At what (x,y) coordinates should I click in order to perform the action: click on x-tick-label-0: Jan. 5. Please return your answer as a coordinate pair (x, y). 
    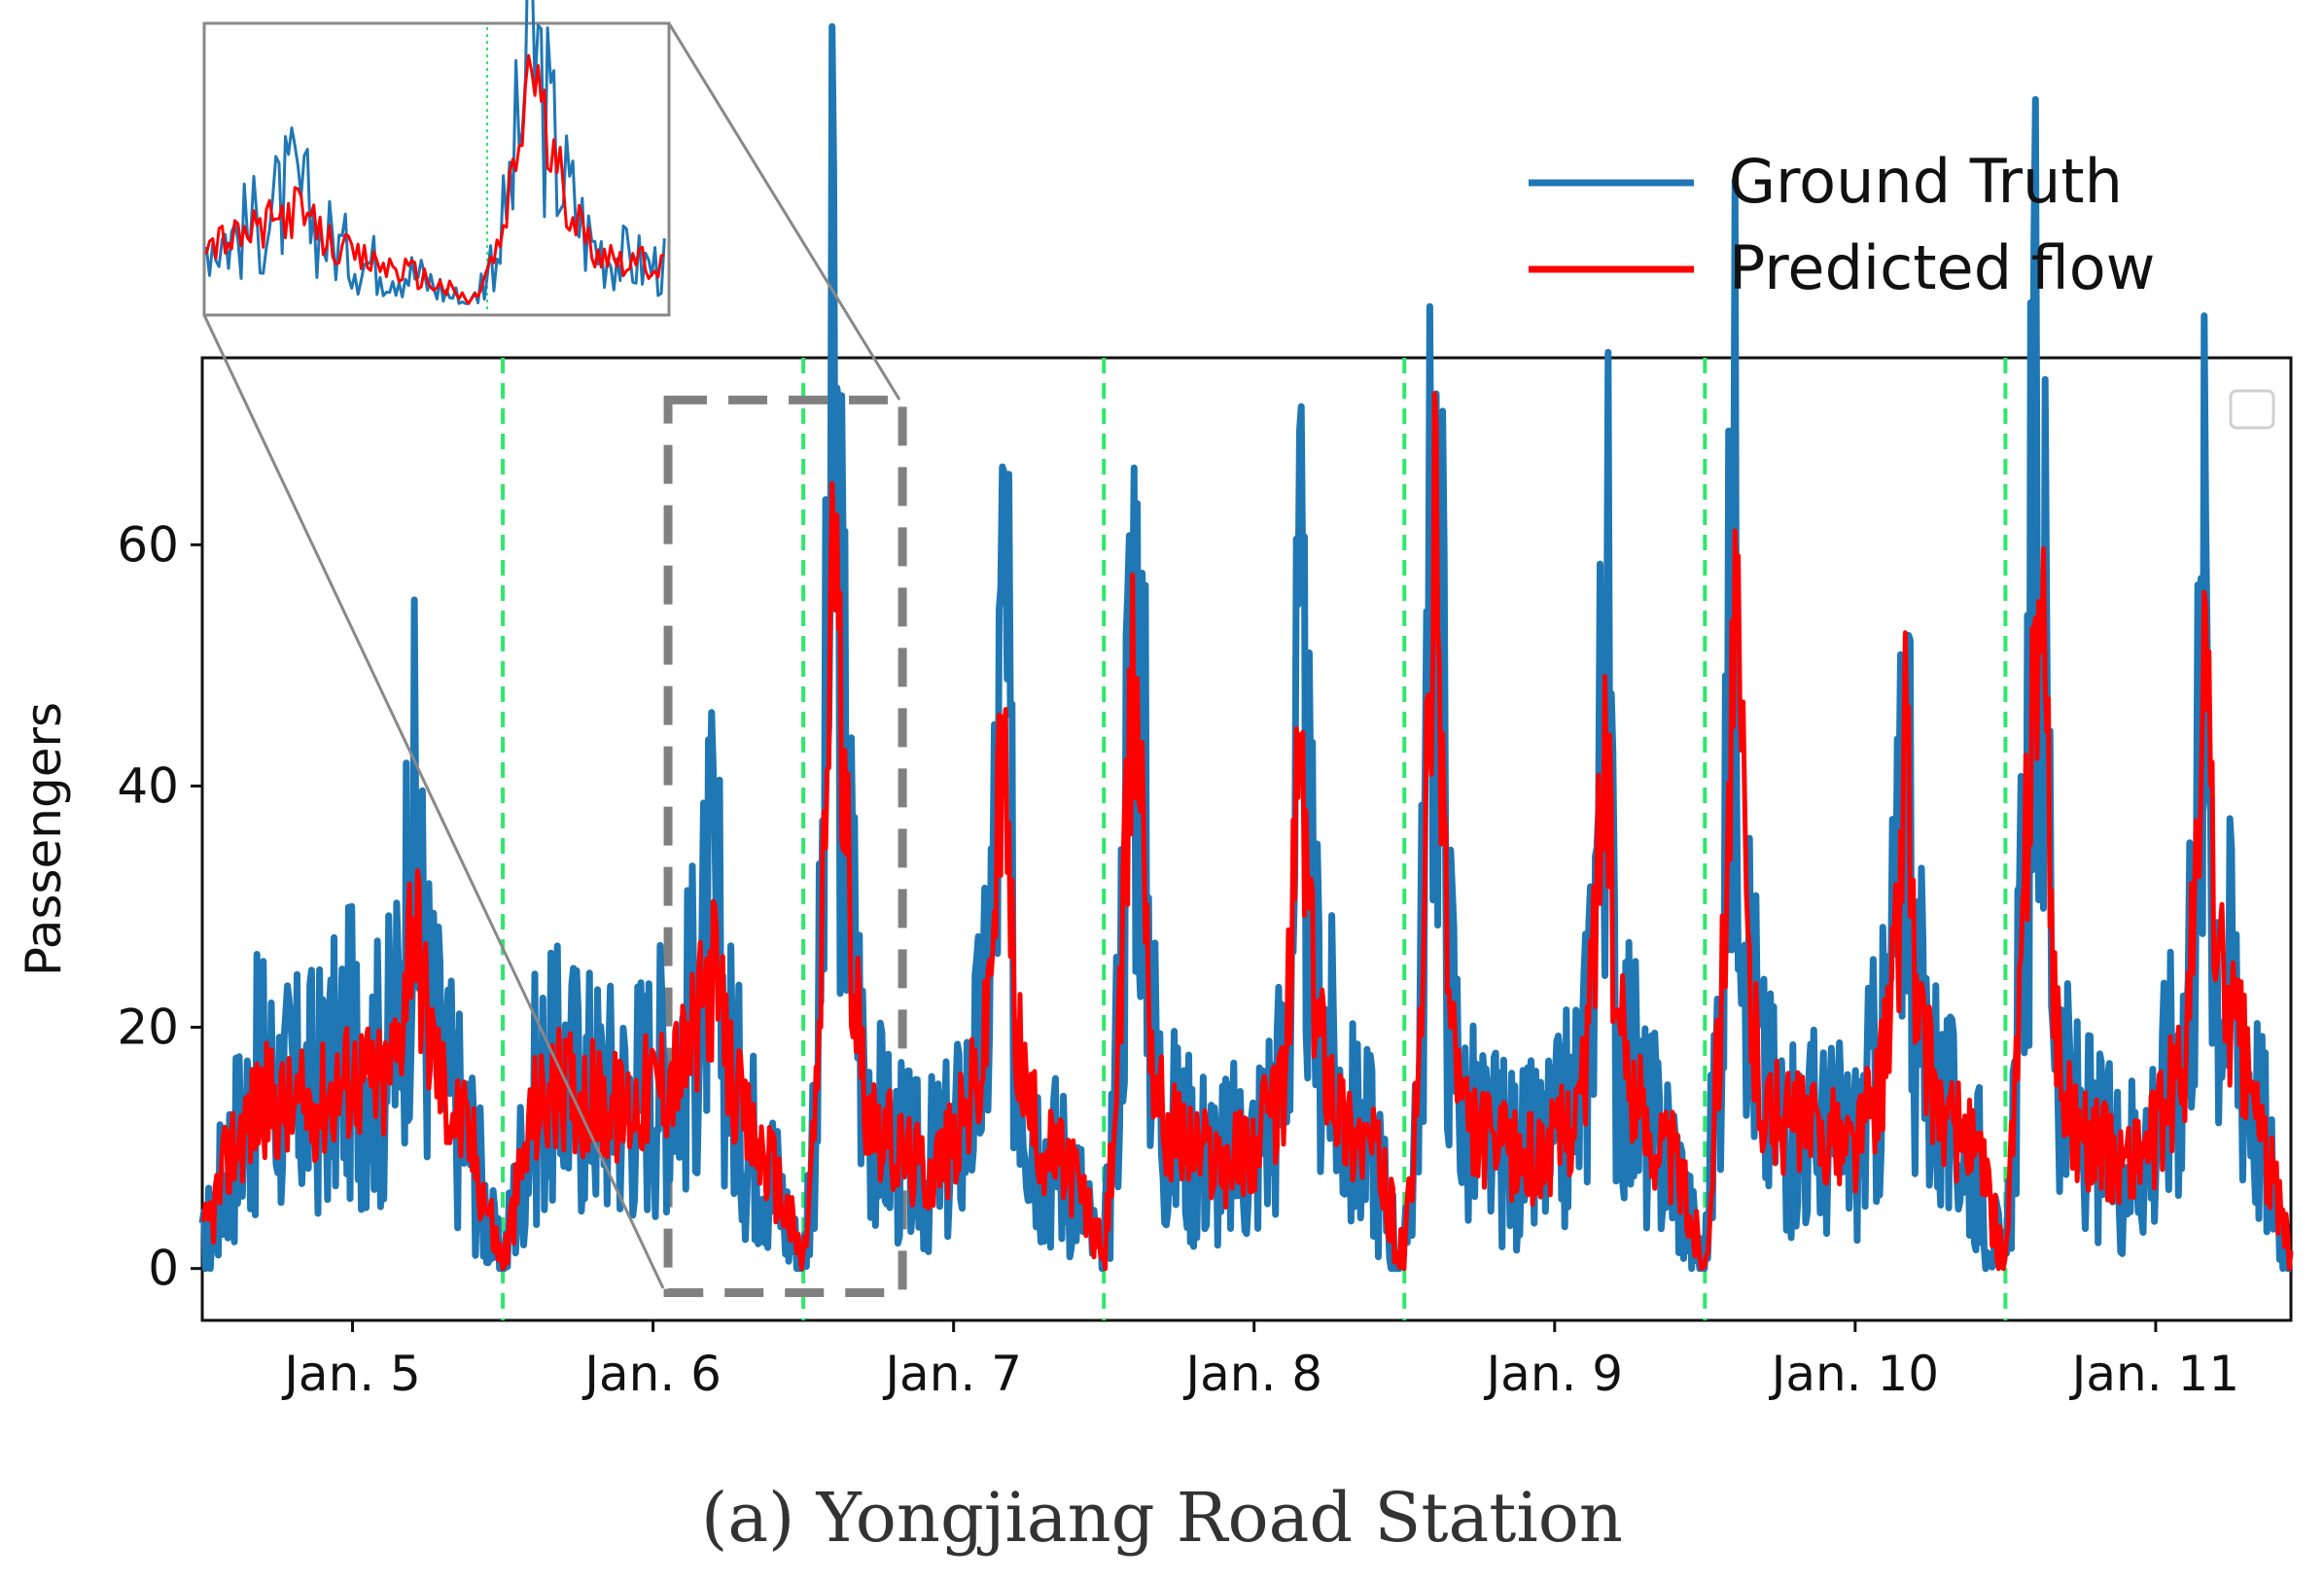
    Looking at the image, I should click on (351, 1374).